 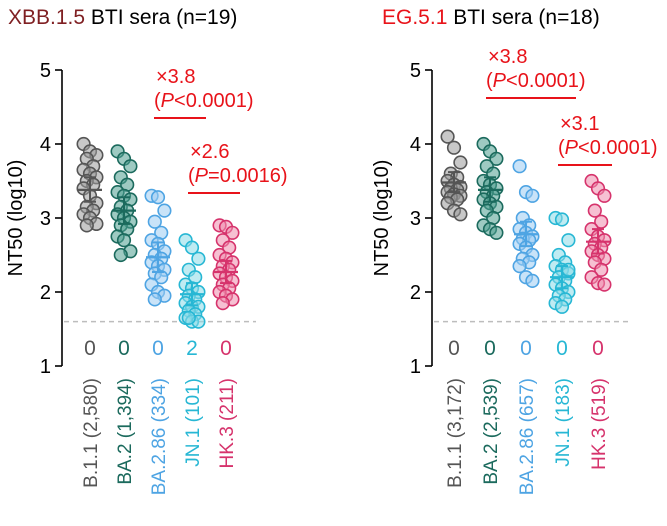 What do you see at coordinates (161, 17) in the screenshot?
I see `title-text: BTI sera (n=19)` at bounding box center [161, 17].